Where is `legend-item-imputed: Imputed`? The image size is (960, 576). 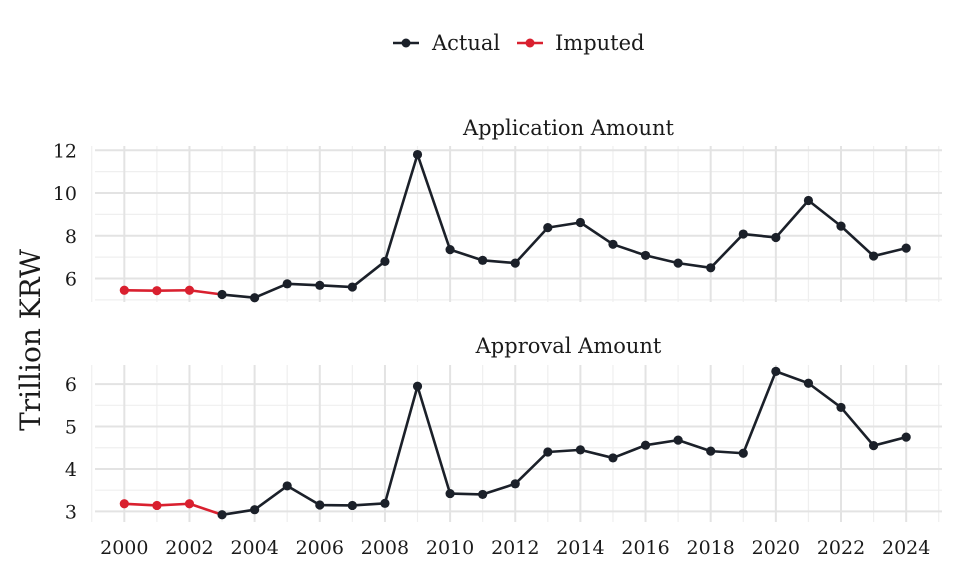 legend-item-imputed: Imputed is located at coordinates (581, 43).